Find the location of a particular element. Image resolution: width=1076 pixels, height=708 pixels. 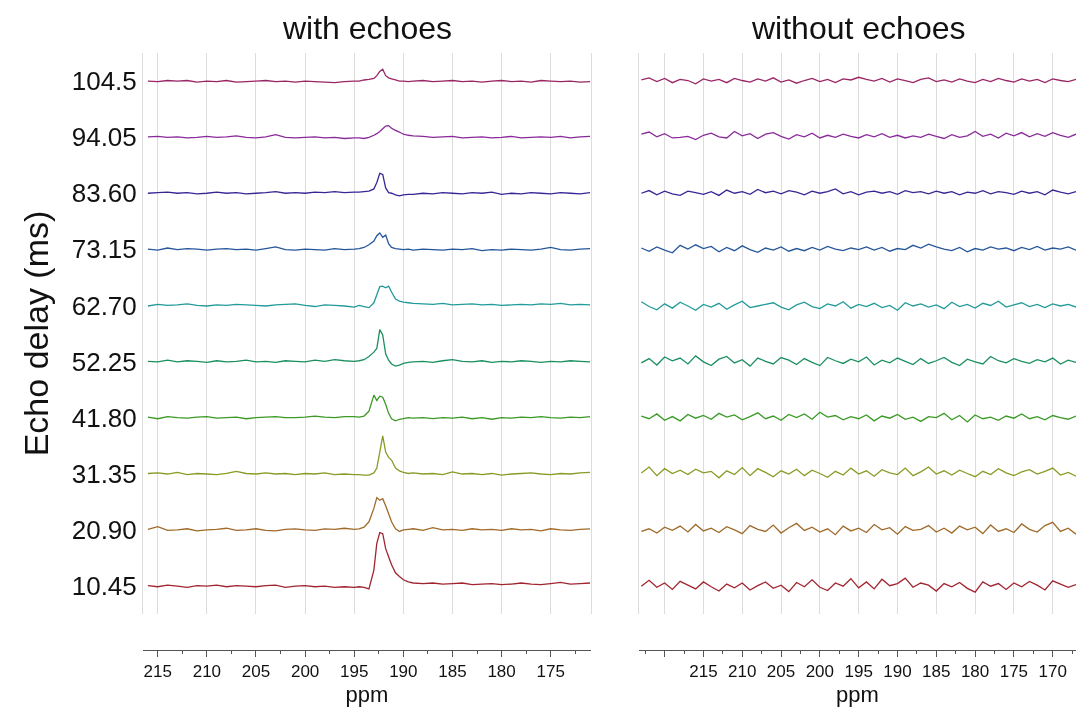

x-tick-label: 170 is located at coordinates (1052, 672).